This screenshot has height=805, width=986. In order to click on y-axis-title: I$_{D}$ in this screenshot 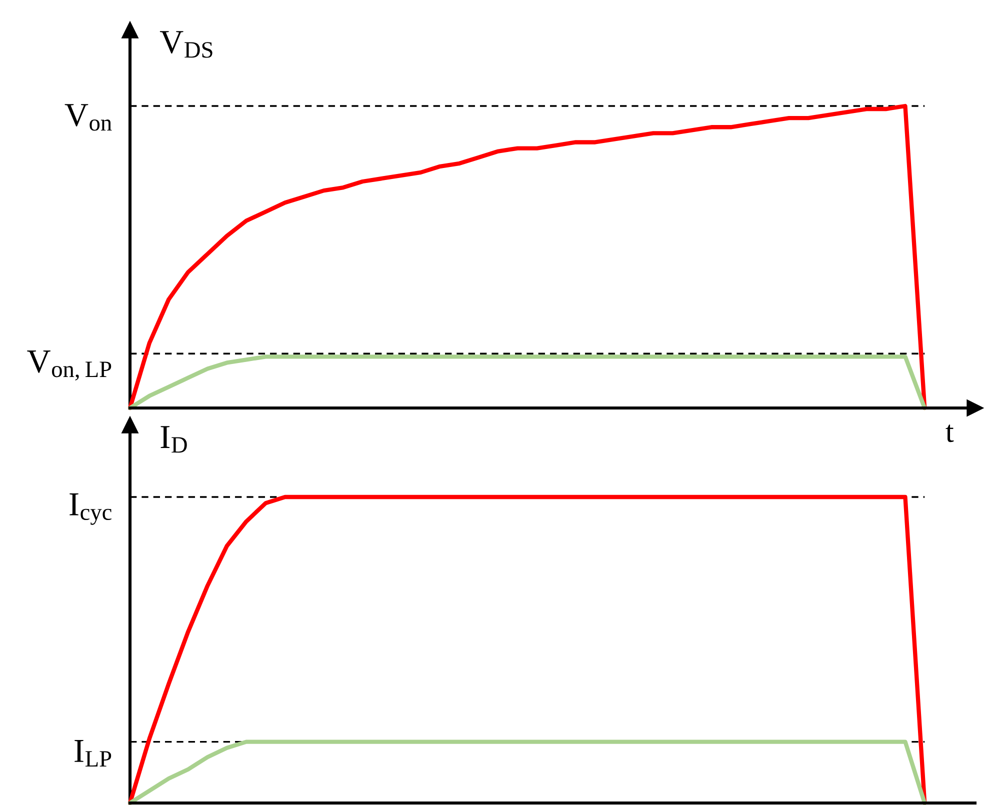, I will do `click(173, 439)`.